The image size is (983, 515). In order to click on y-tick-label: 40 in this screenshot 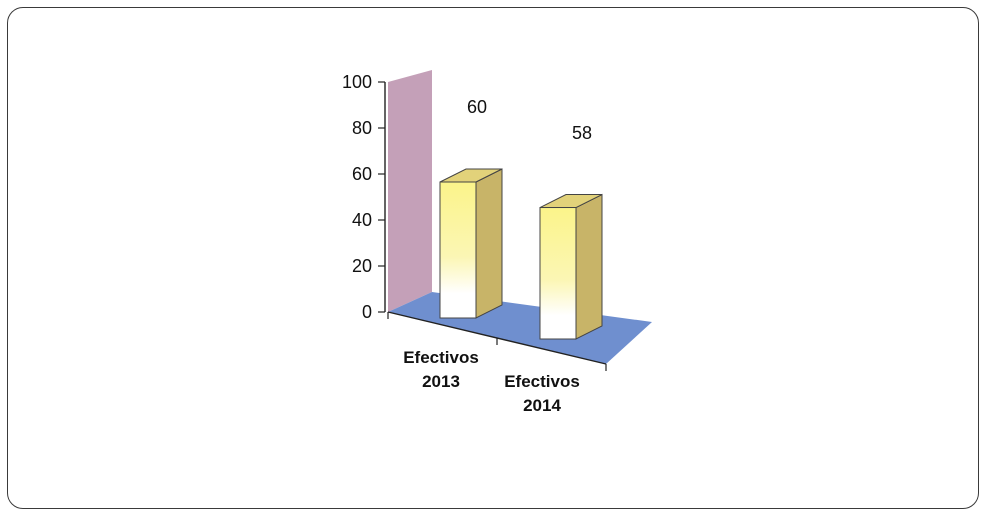, I will do `click(362, 220)`.